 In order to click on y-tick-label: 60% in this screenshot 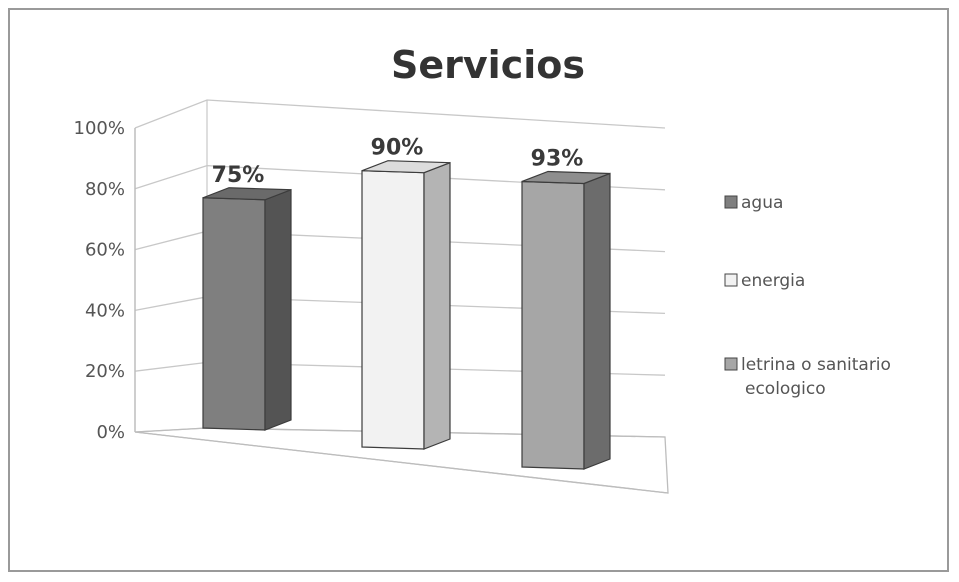, I will do `click(105, 250)`.